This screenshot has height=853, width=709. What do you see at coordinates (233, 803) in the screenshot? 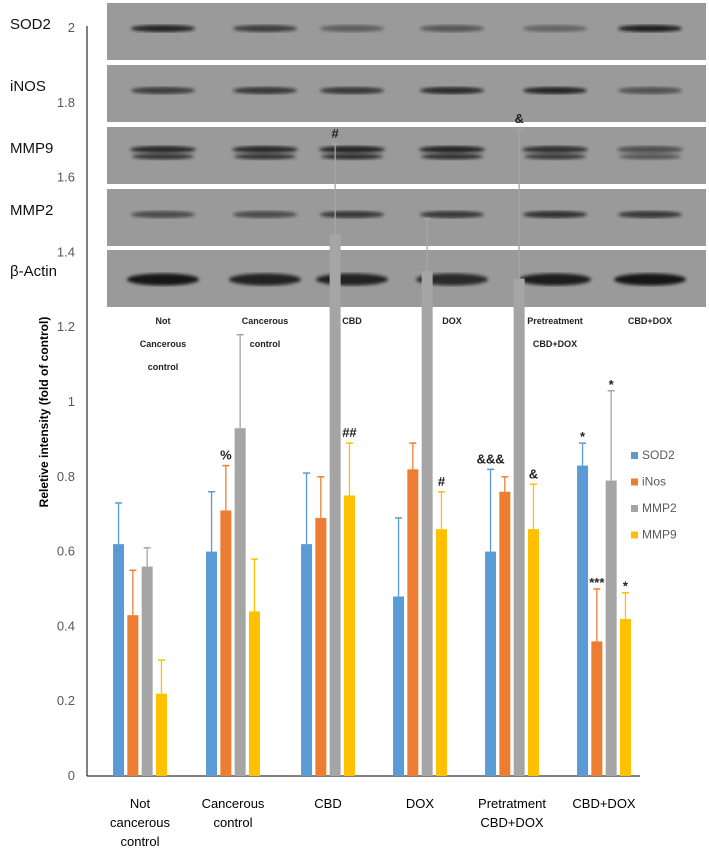
I see `x-category-label: Cancerous` at bounding box center [233, 803].